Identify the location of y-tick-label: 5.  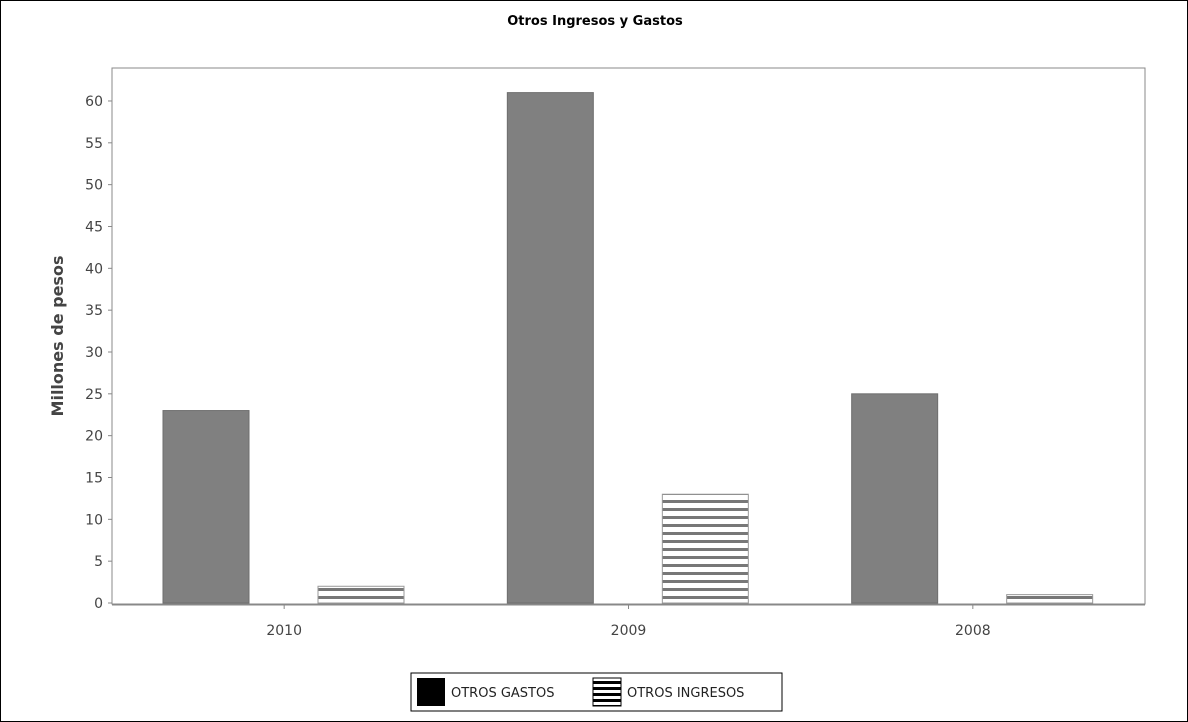
(98, 562).